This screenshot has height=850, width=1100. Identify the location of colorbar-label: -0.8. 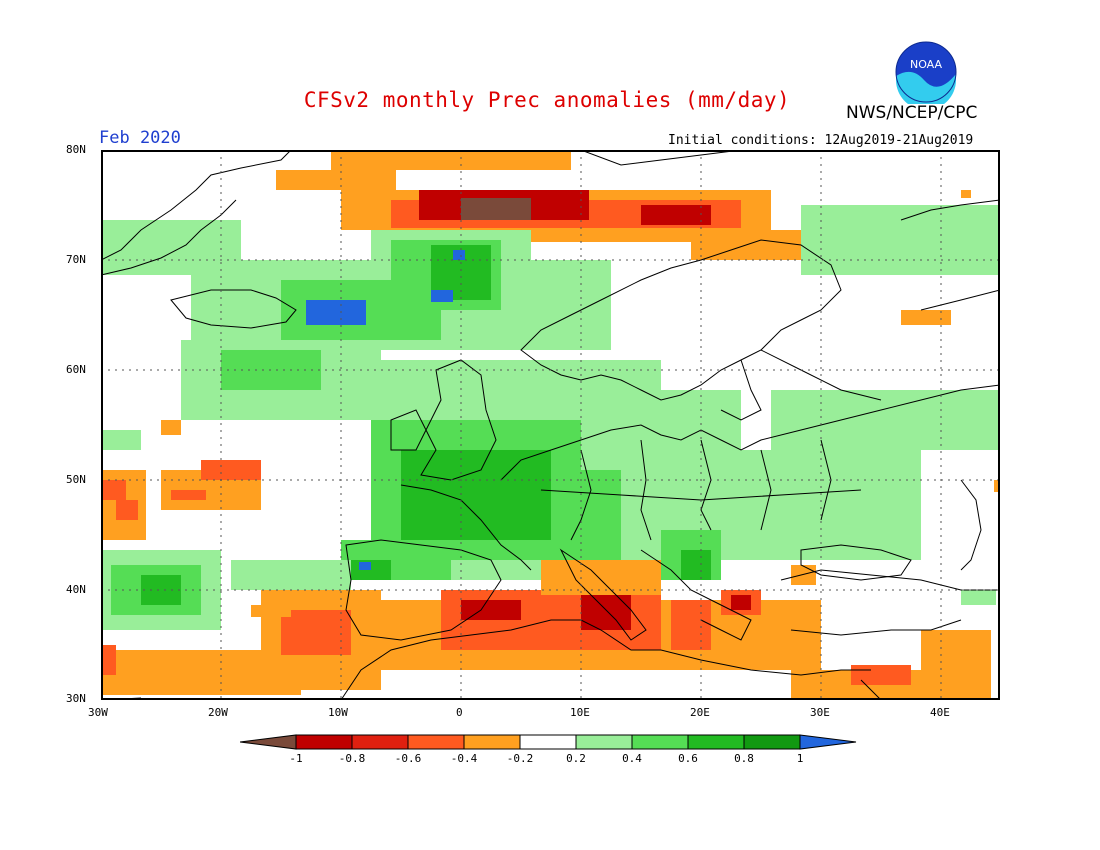
(352, 758).